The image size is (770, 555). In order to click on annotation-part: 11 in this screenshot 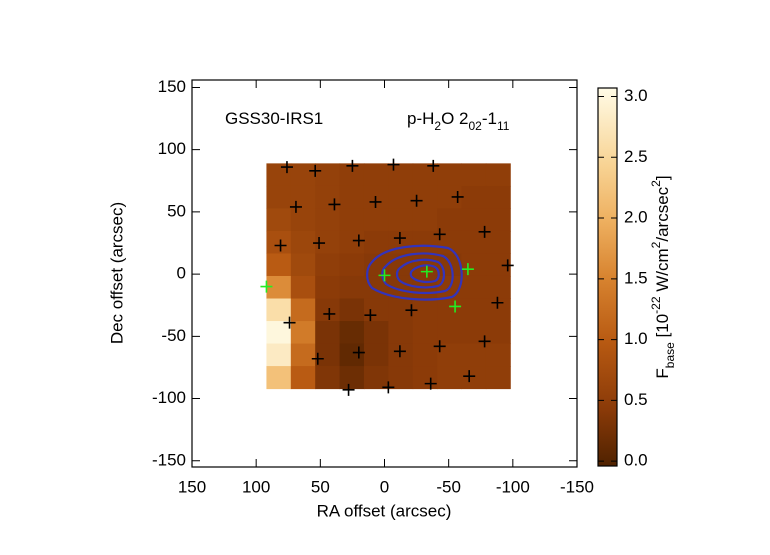, I will do `click(503, 126)`.